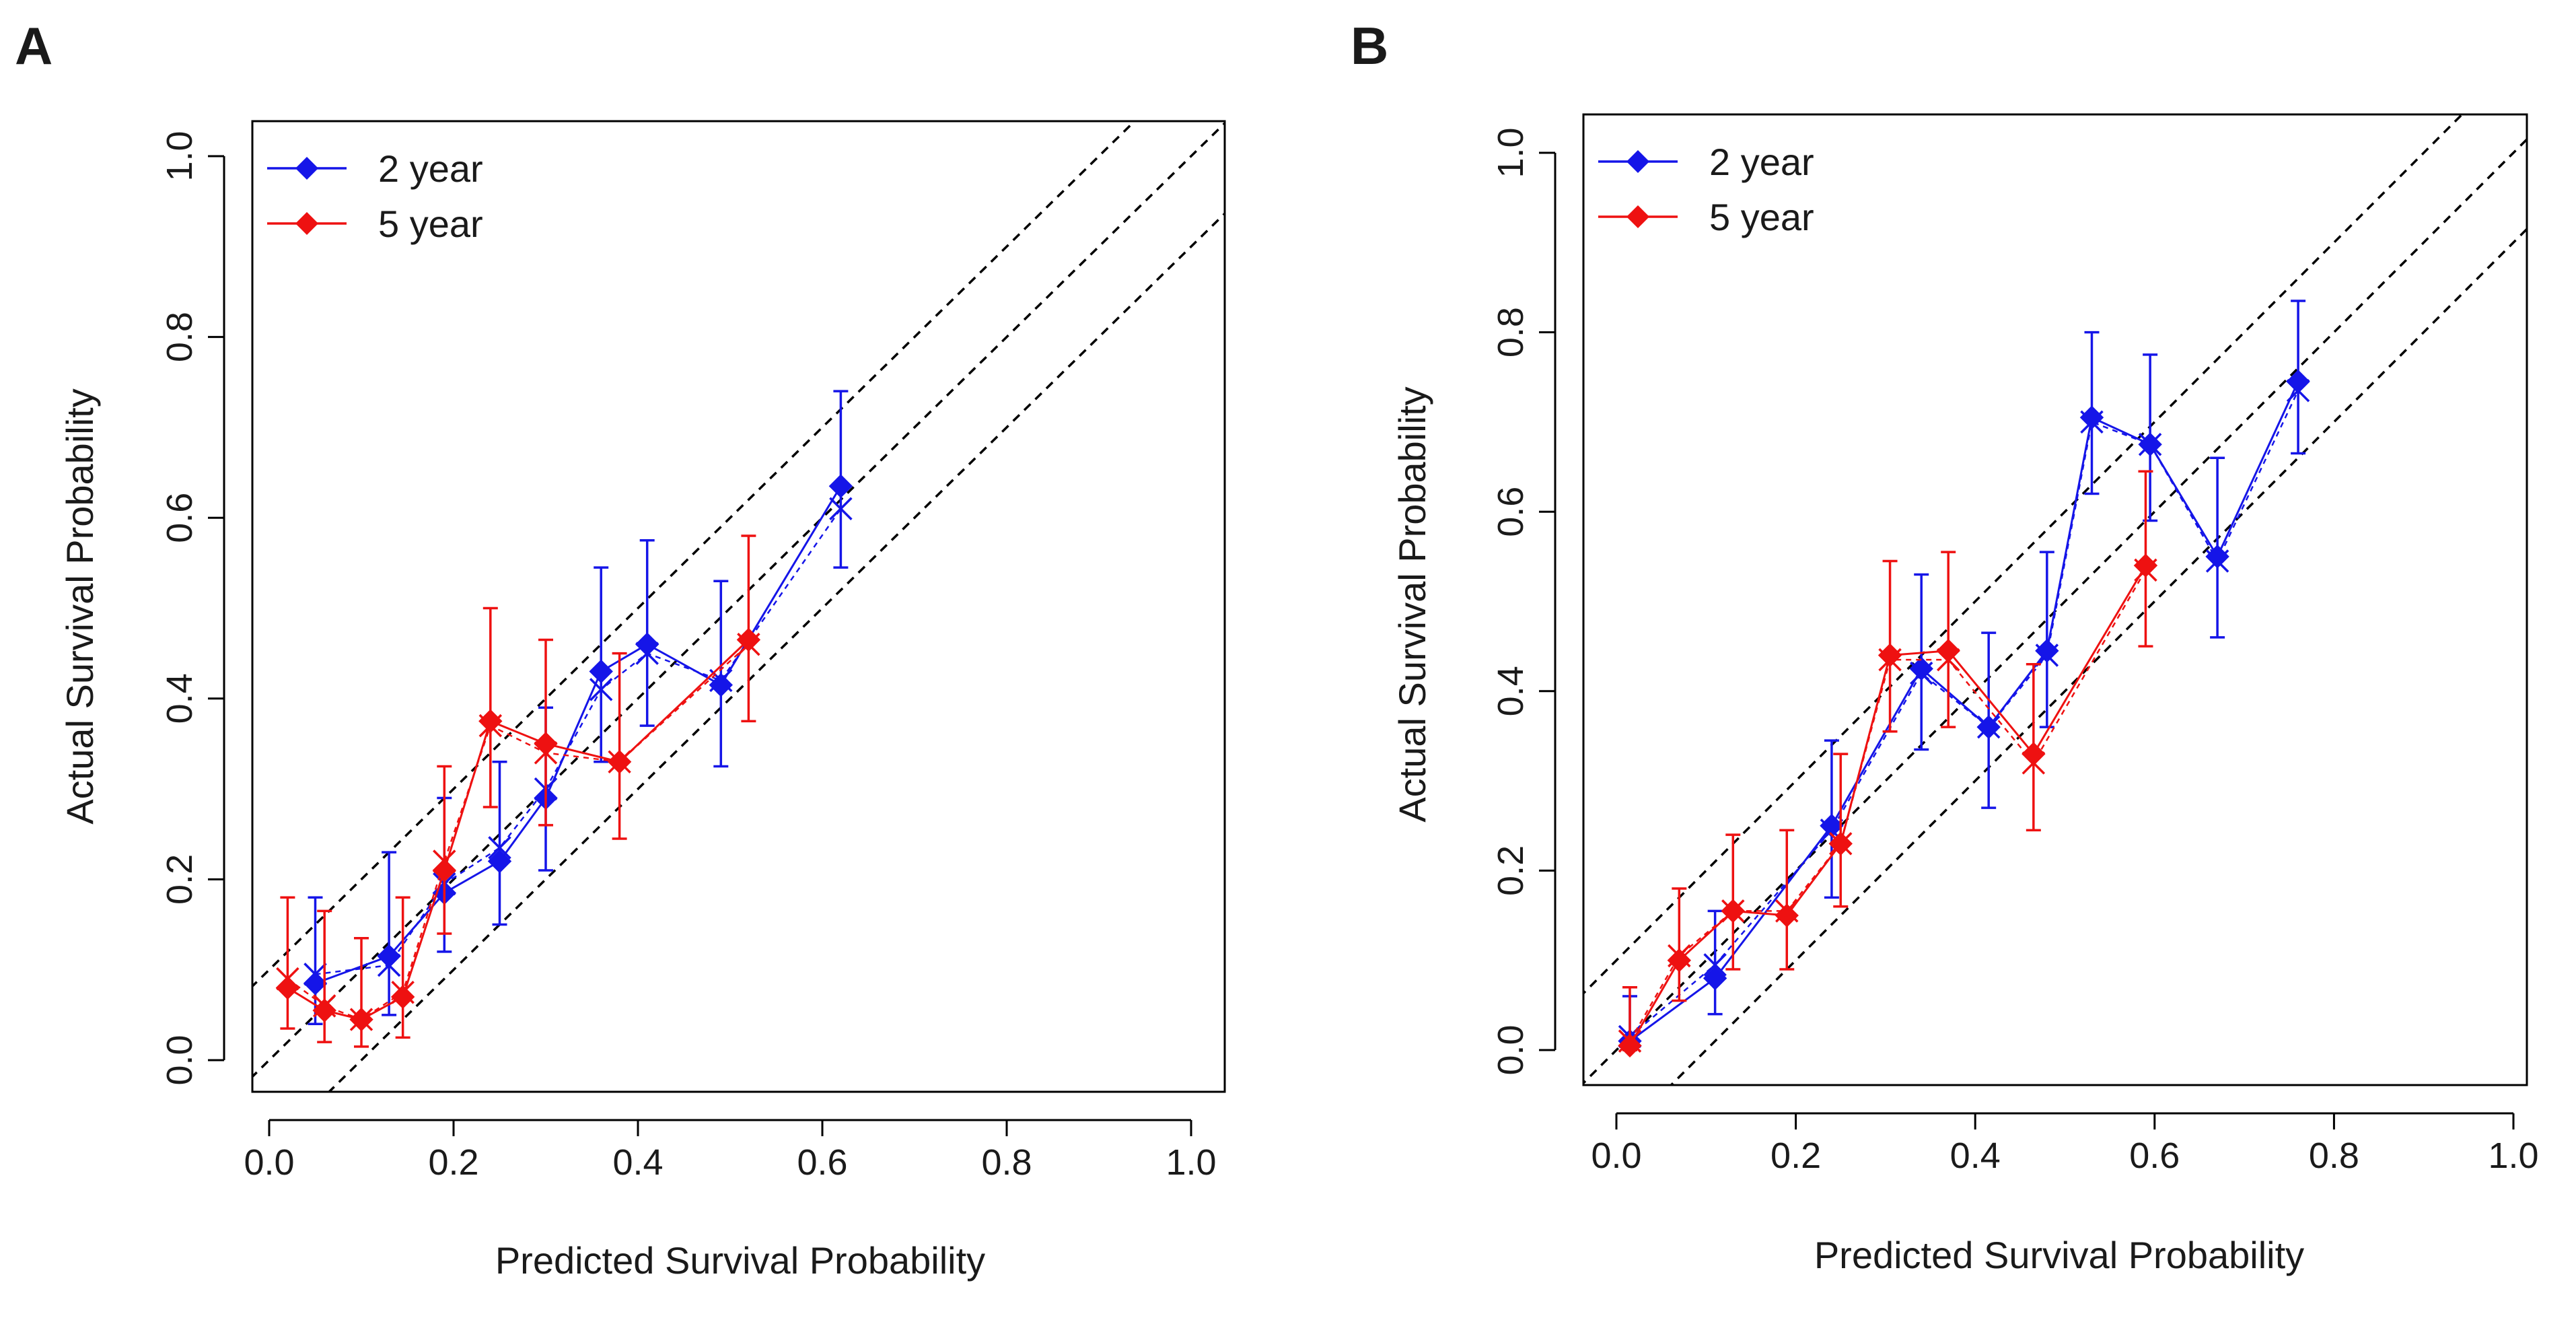  Describe the element at coordinates (1369, 45) in the screenshot. I see `panel-label: B` at that location.